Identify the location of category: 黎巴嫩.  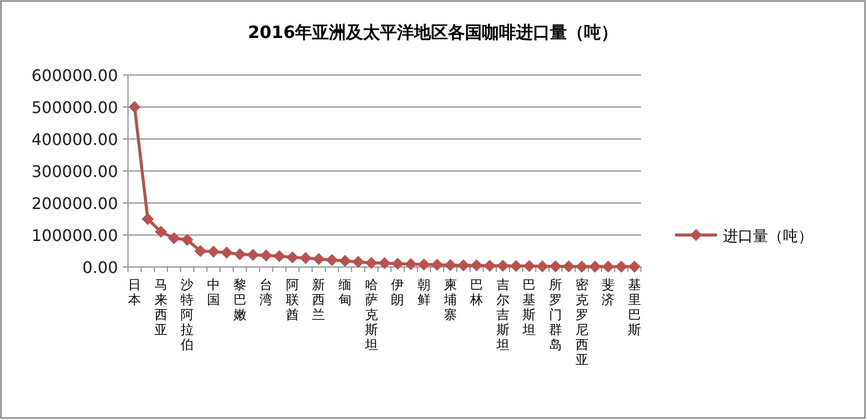
(239, 300).